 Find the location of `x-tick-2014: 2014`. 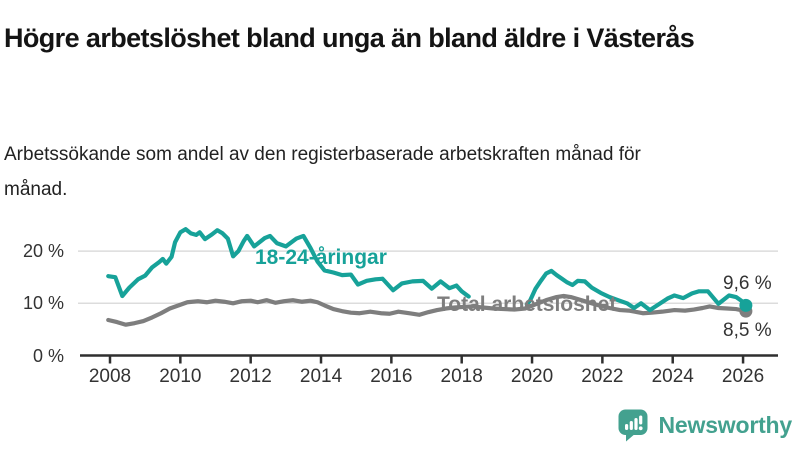

x-tick-2014: 2014 is located at coordinates (321, 376).